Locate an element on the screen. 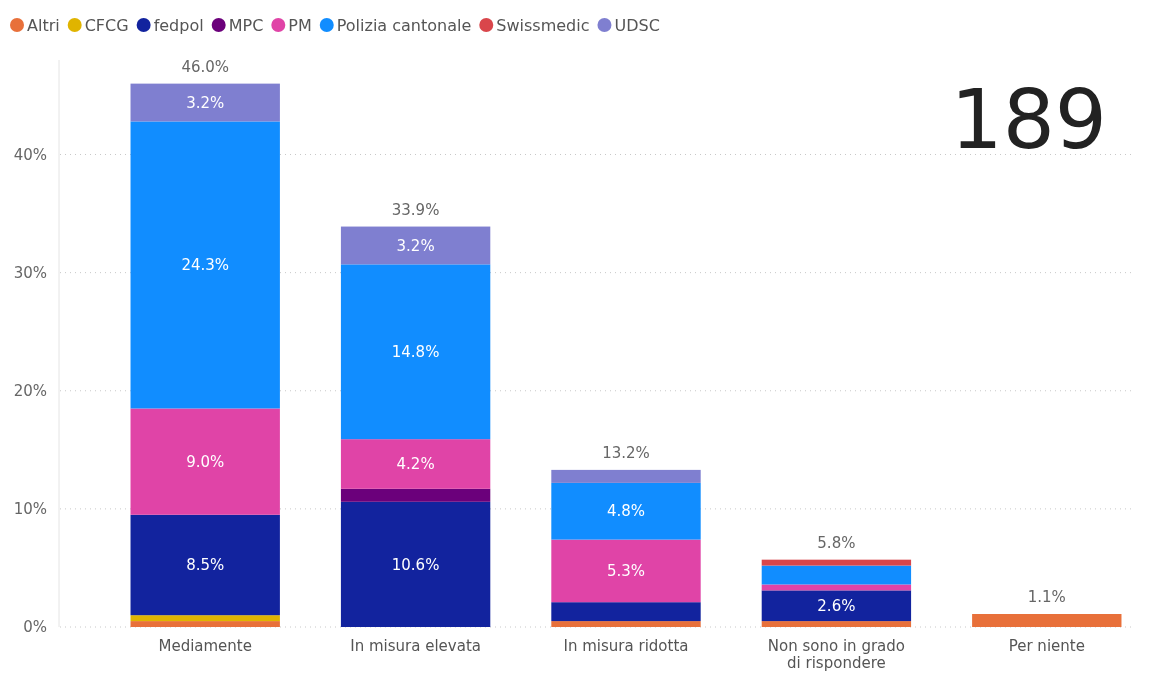 The image size is (1152, 696). data-label: 10.6% is located at coordinates (415, 564).